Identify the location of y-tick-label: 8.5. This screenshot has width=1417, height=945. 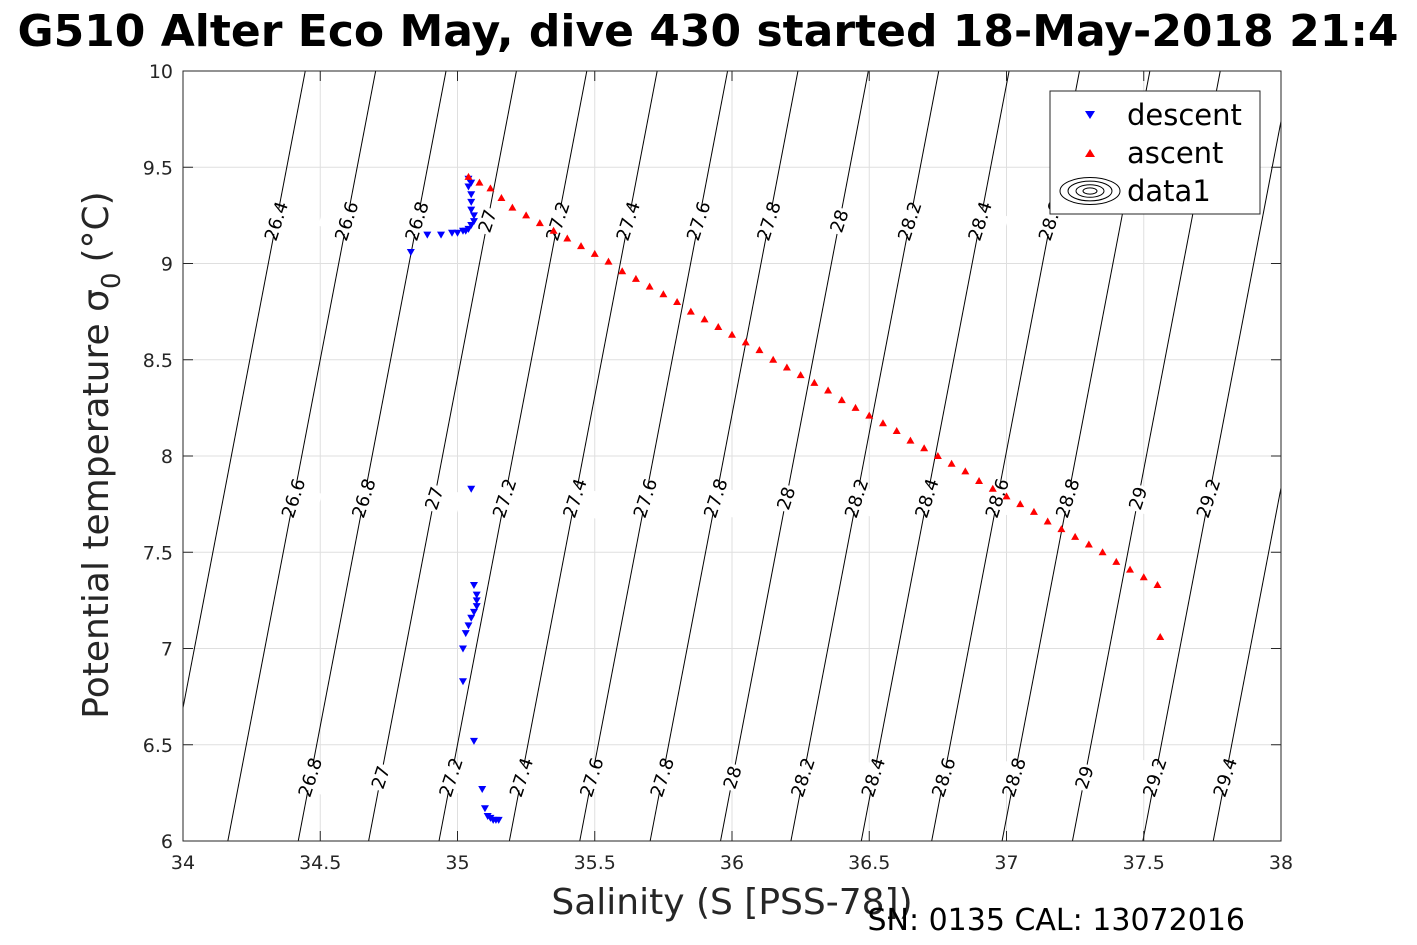
(158, 361).